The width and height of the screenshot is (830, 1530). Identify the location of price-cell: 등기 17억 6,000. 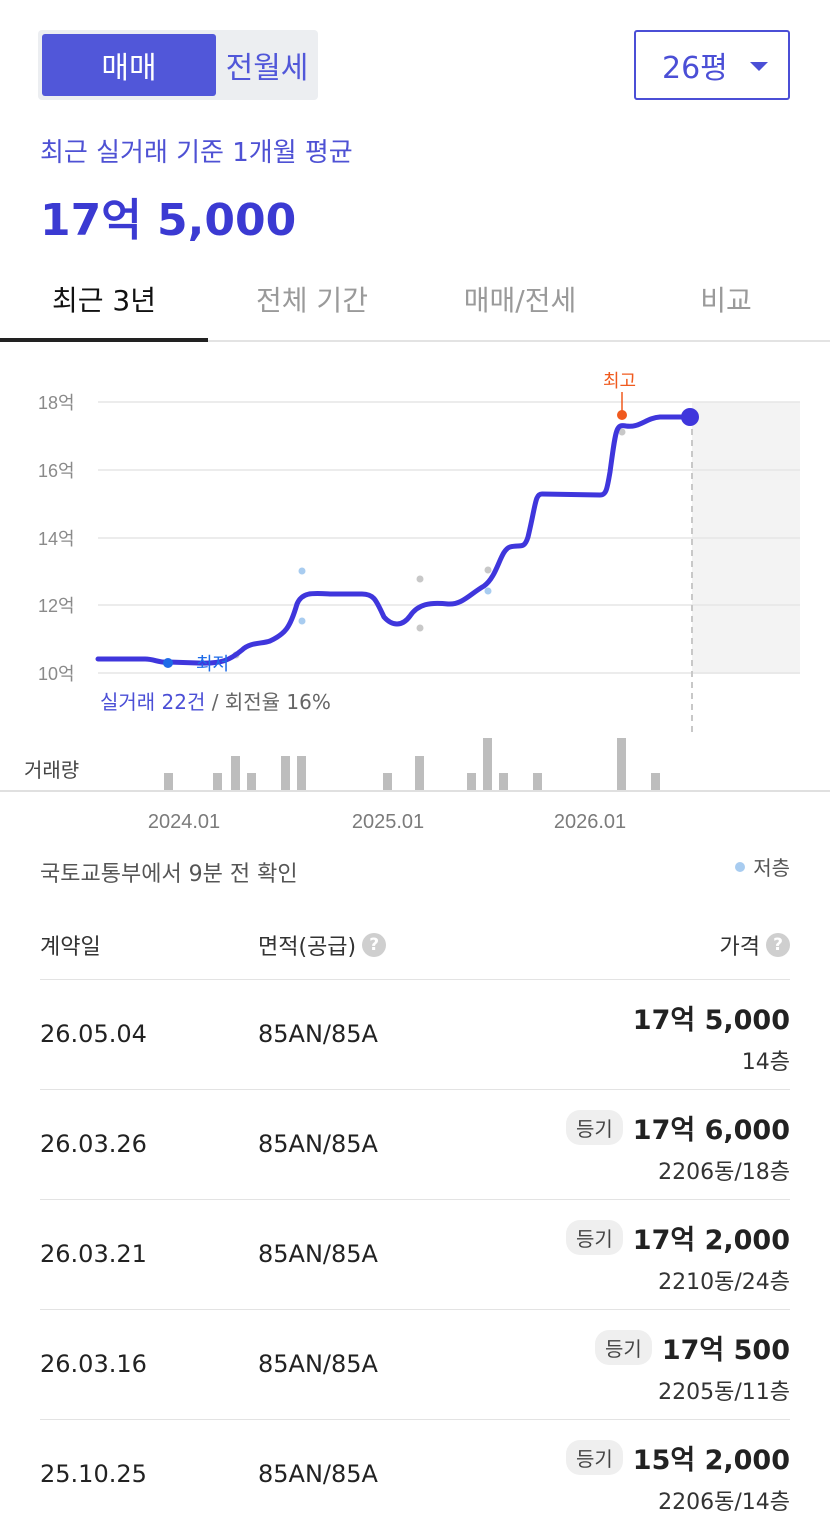
(677, 1127).